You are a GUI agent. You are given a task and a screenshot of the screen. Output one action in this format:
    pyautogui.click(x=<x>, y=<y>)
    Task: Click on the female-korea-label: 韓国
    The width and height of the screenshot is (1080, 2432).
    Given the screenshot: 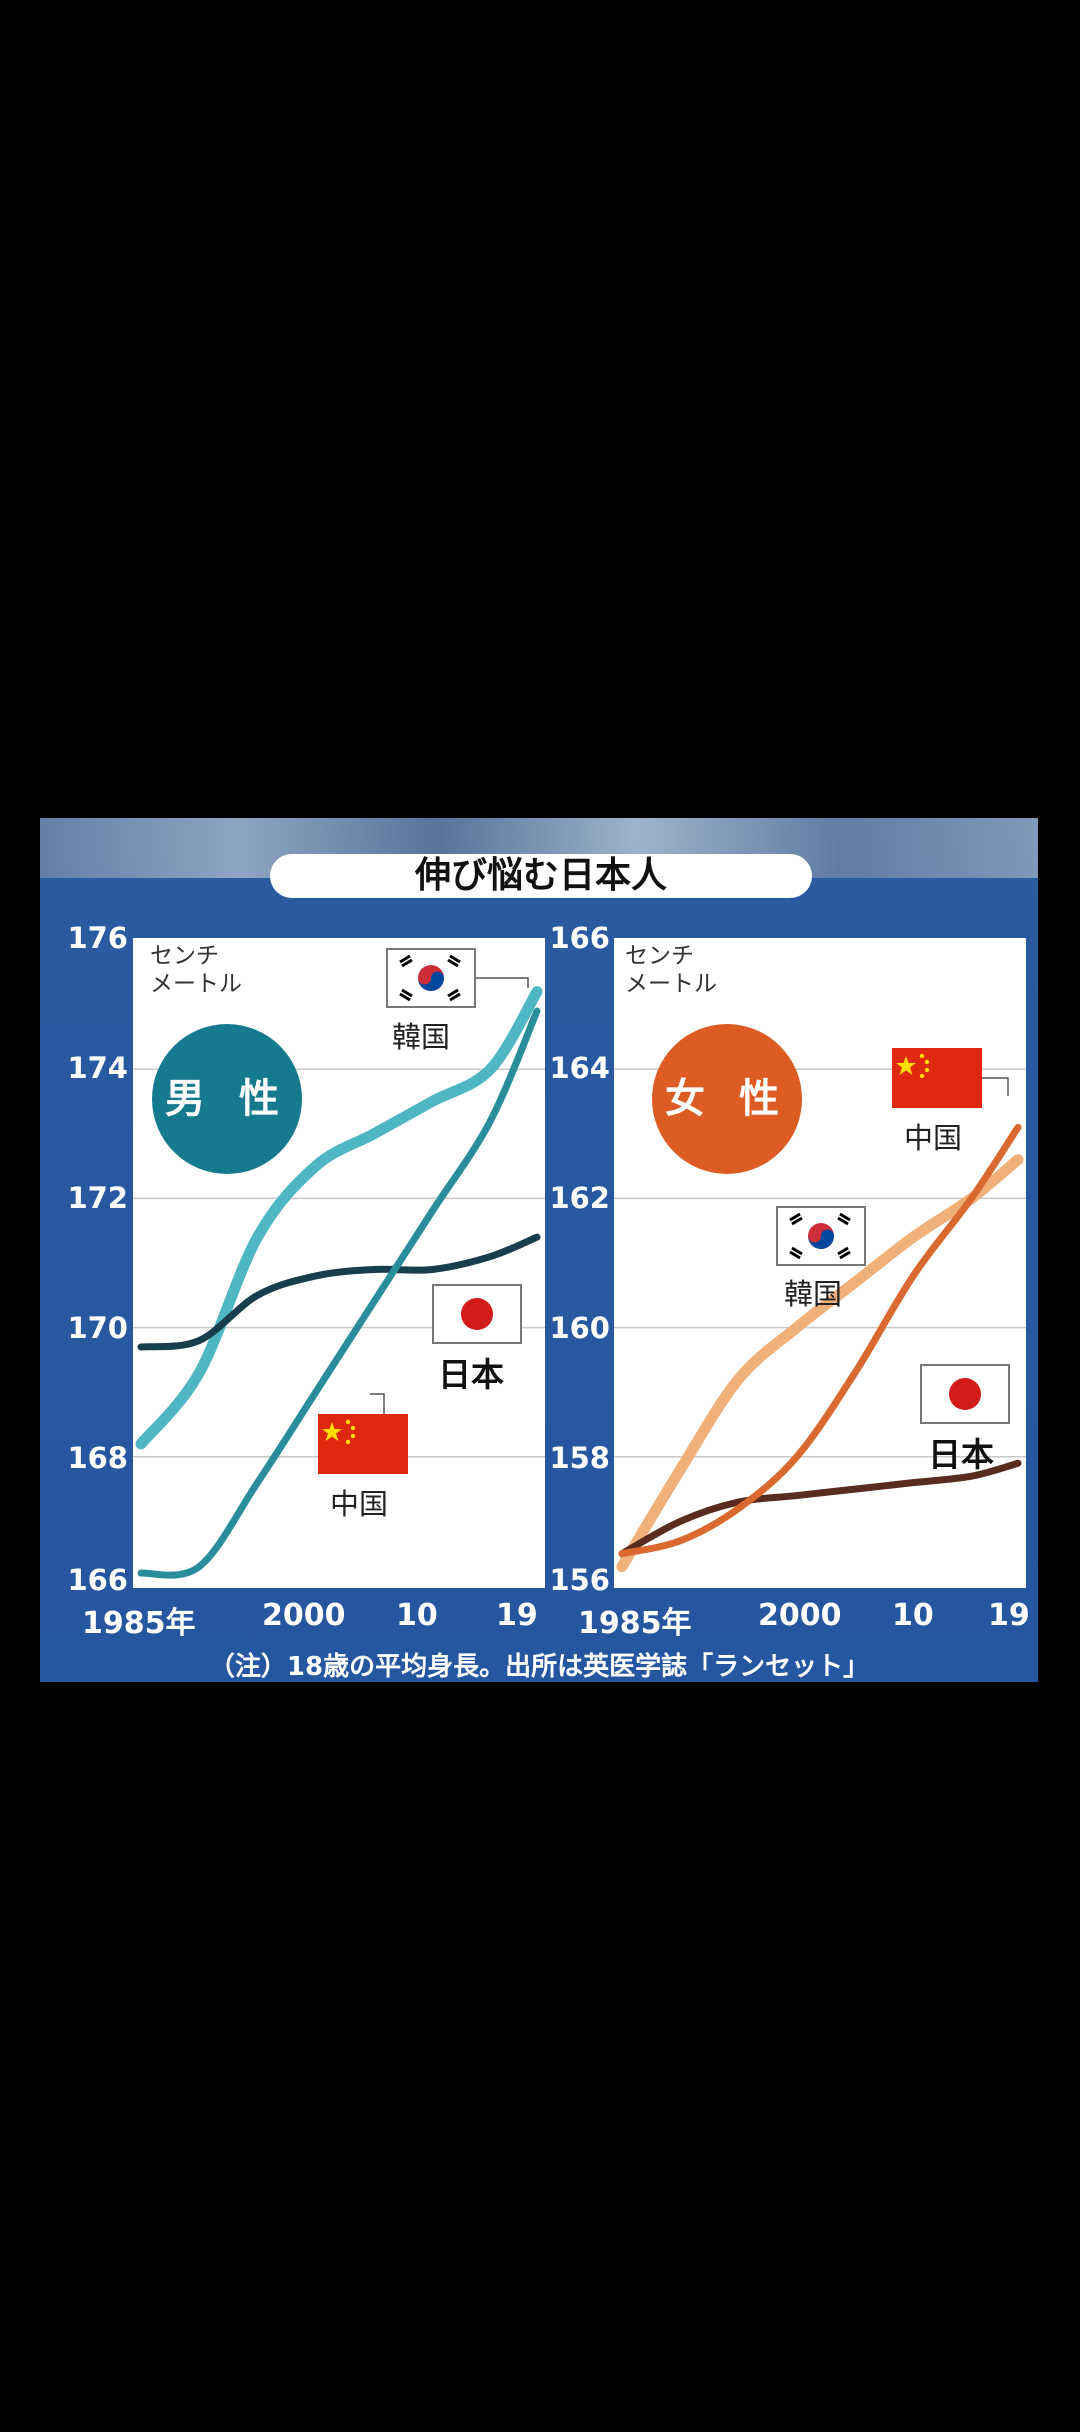 What is the action you would take?
    pyautogui.click(x=813, y=1294)
    